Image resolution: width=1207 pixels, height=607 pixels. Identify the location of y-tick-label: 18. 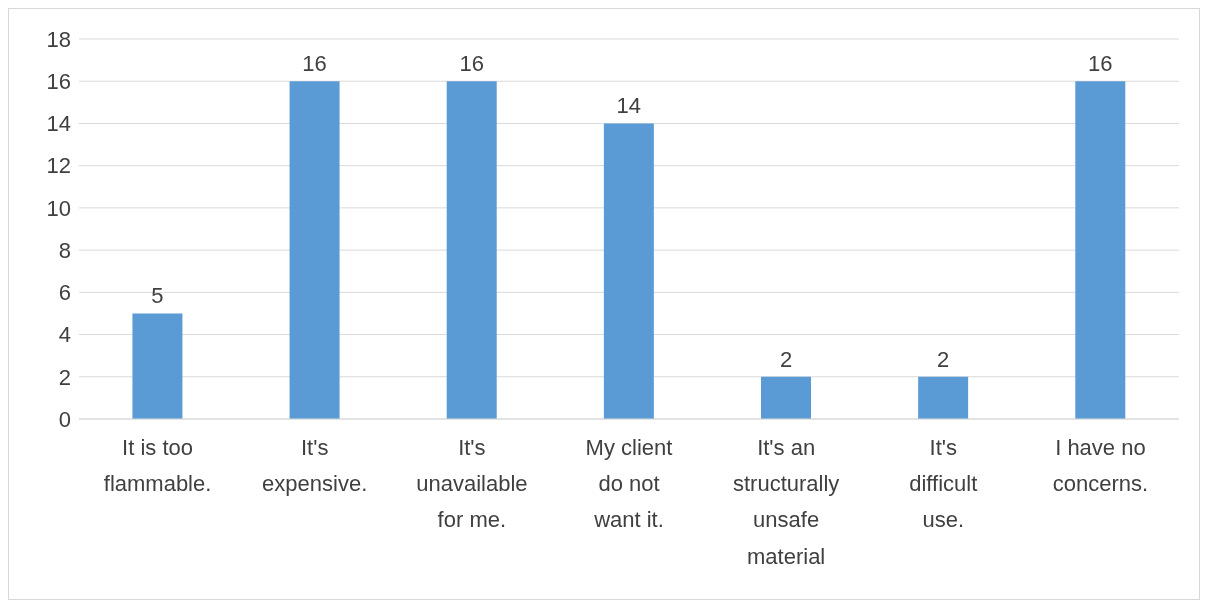
(58, 39).